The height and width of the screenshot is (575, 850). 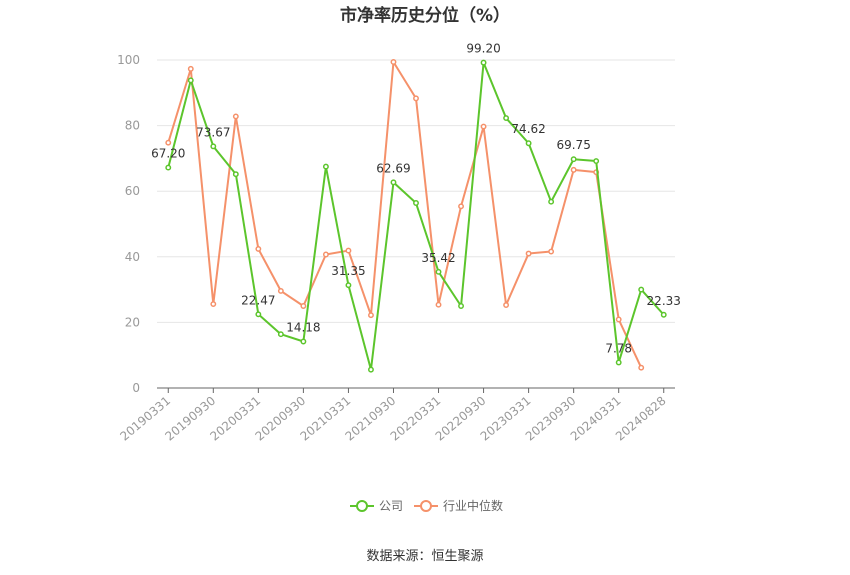 I want to click on data-label: 67.20, so click(x=168, y=154).